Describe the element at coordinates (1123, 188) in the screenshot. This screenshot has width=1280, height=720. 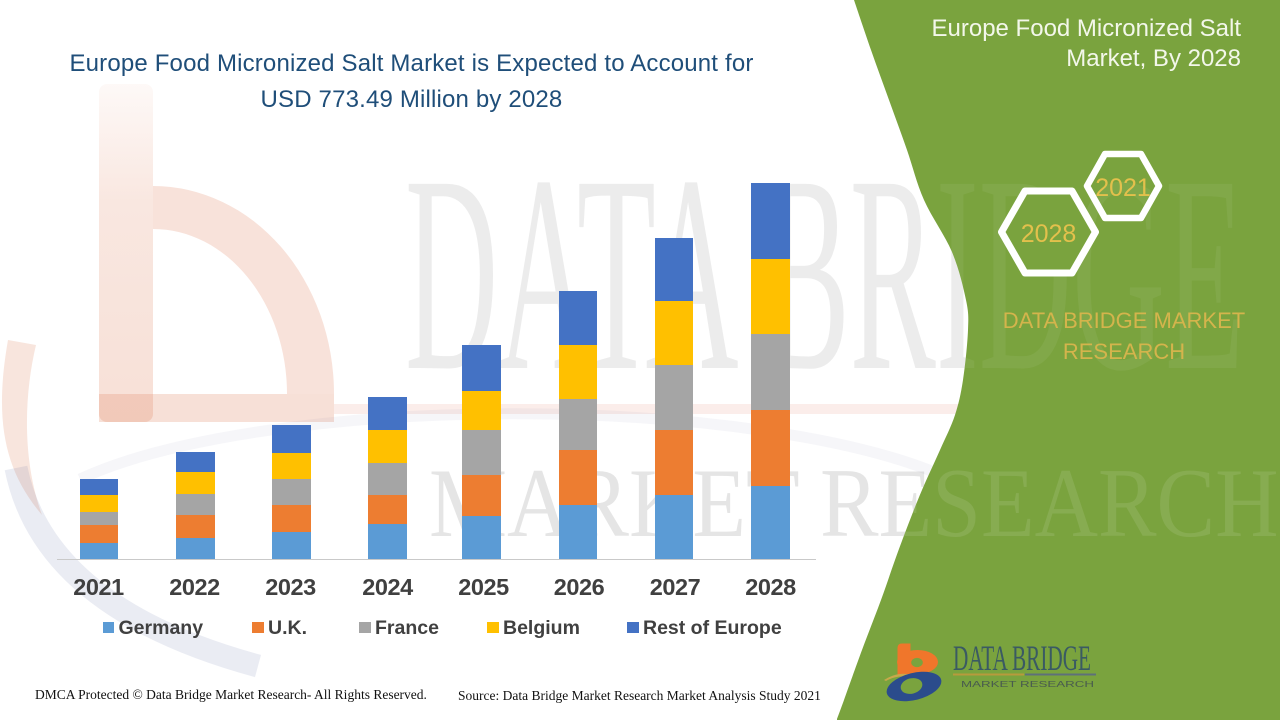
I see `svg-text: 2021` at that location.